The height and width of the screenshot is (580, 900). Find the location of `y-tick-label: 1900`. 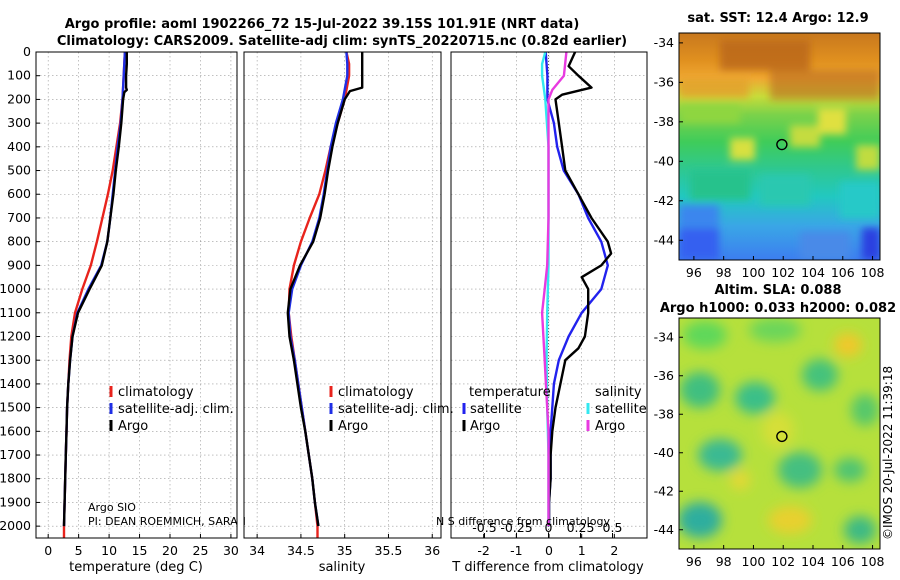

y-tick-label: 1900 is located at coordinates (15, 501).